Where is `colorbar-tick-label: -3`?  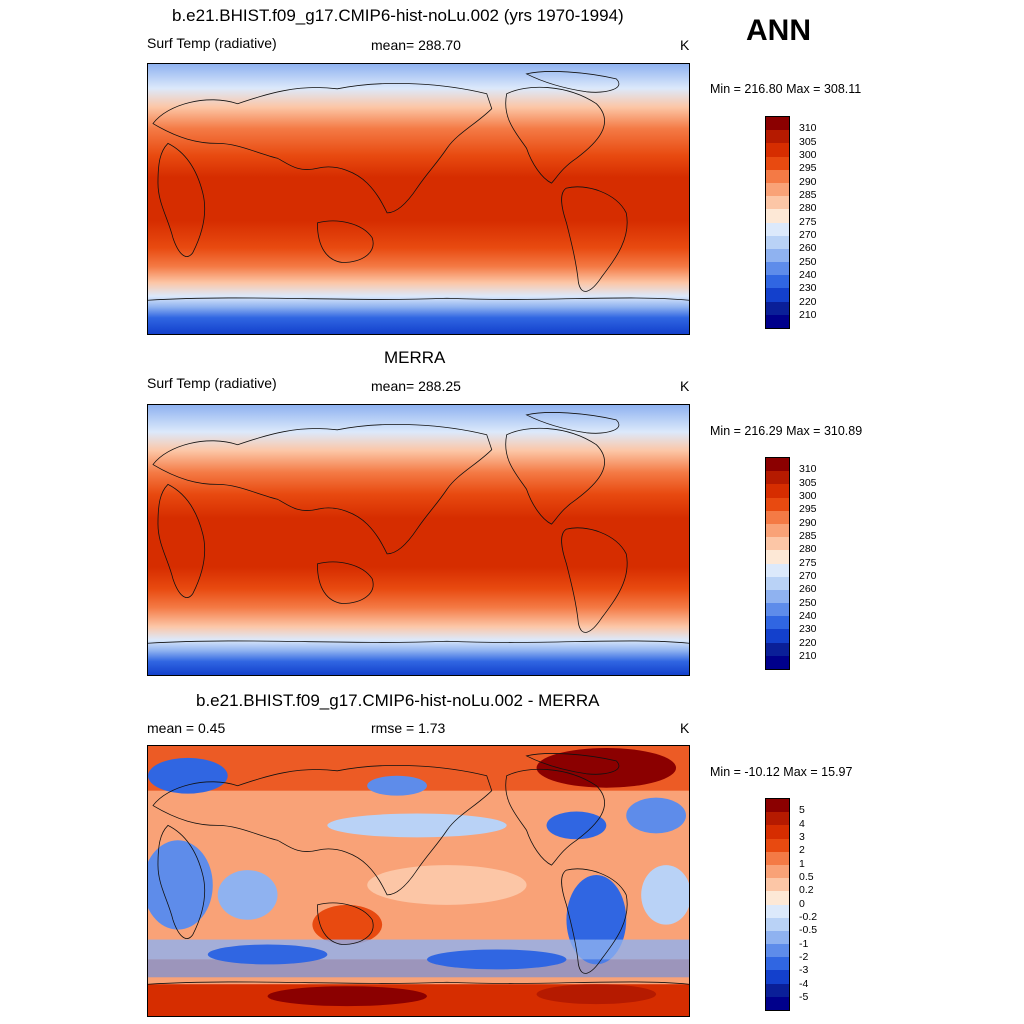 colorbar-tick-label: -3 is located at coordinates (804, 970).